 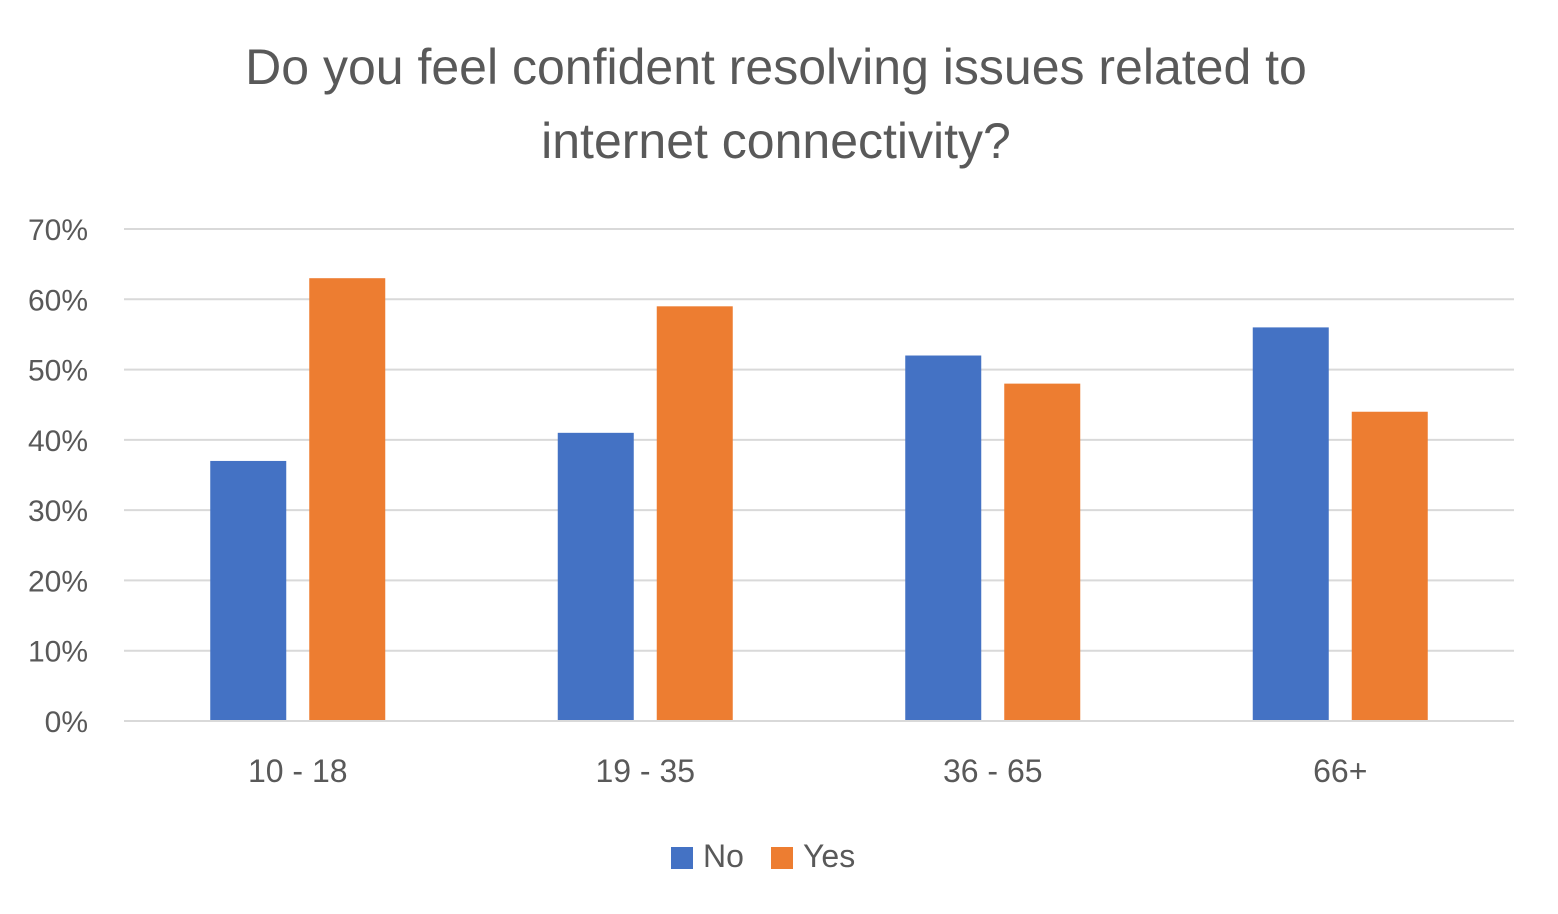 What do you see at coordinates (66, 722) in the screenshot?
I see `y-tick-label: 0%` at bounding box center [66, 722].